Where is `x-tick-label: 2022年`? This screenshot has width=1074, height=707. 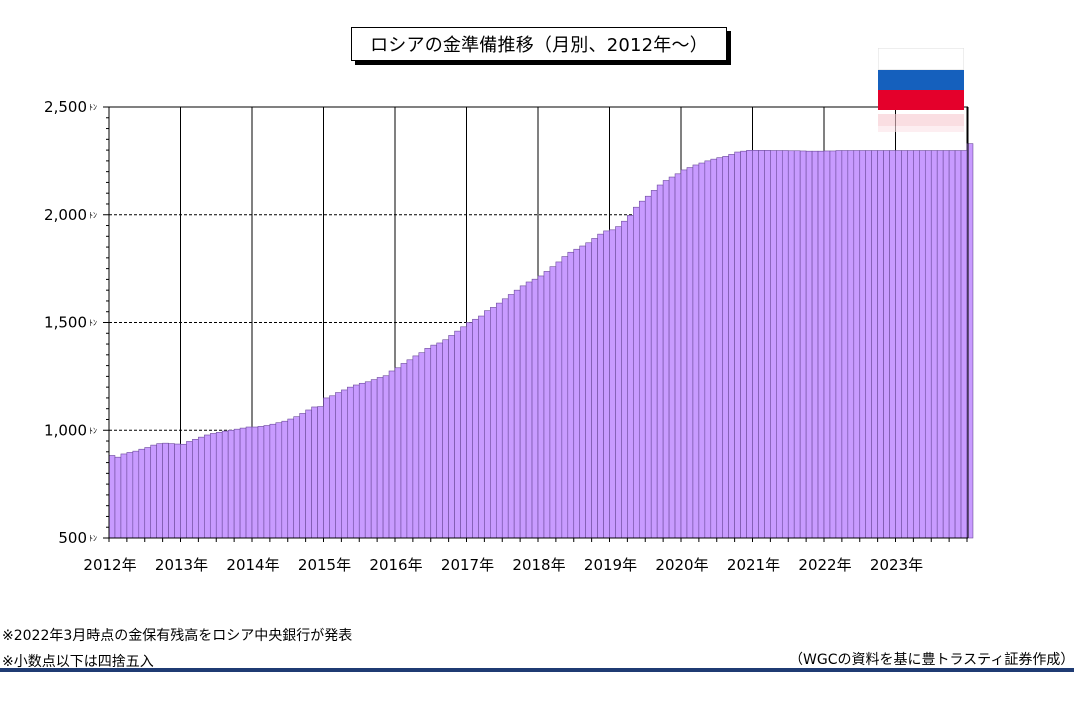 x-tick-label: 2022年 is located at coordinates (824, 565).